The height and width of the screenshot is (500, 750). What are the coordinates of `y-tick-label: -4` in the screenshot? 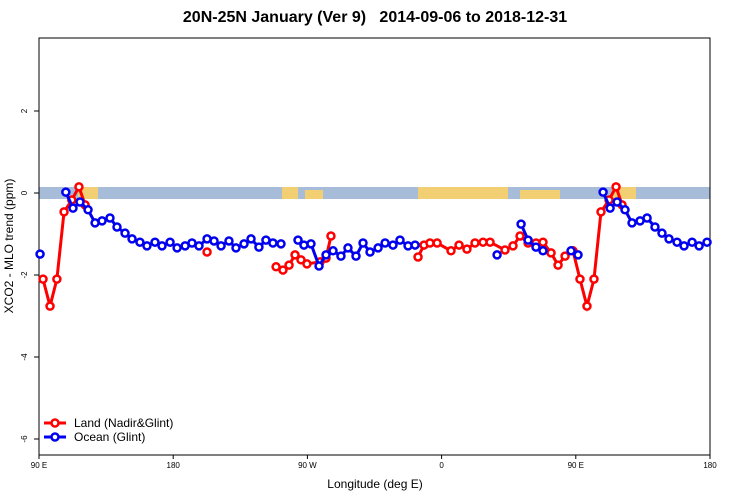 It's located at (24, 357).